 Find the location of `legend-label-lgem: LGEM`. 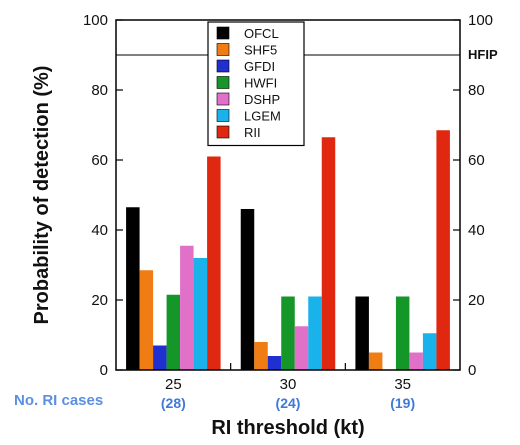

legend-label-lgem: LGEM is located at coordinates (262, 116).